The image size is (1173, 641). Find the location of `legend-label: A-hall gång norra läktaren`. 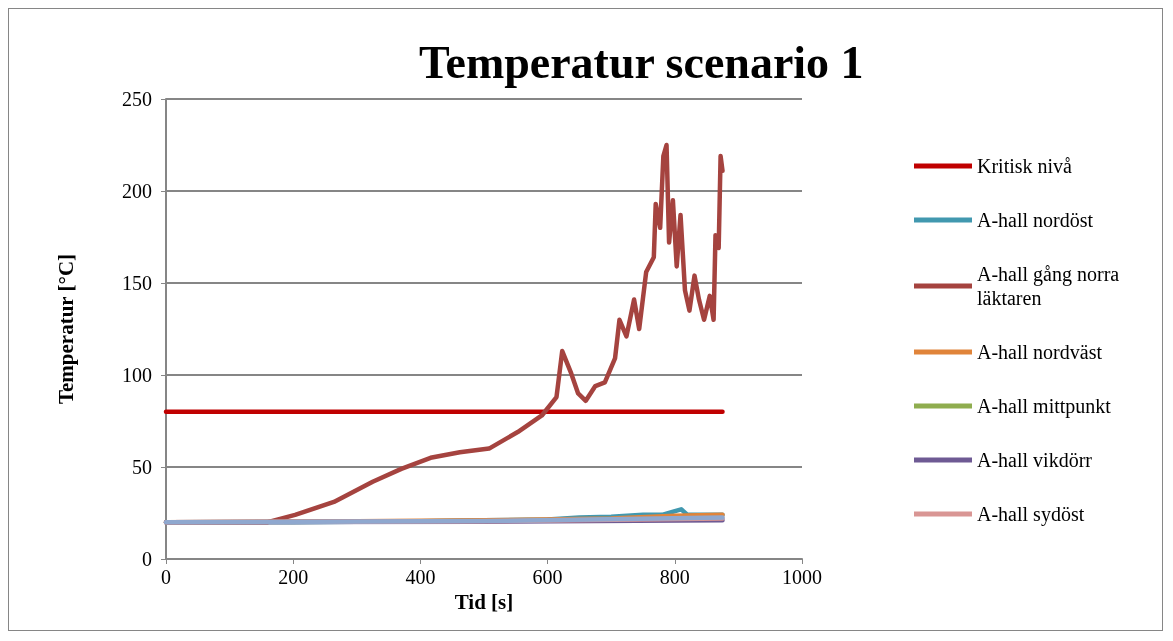

legend-label: A-hall gång norra läktaren is located at coordinates (1051, 286).